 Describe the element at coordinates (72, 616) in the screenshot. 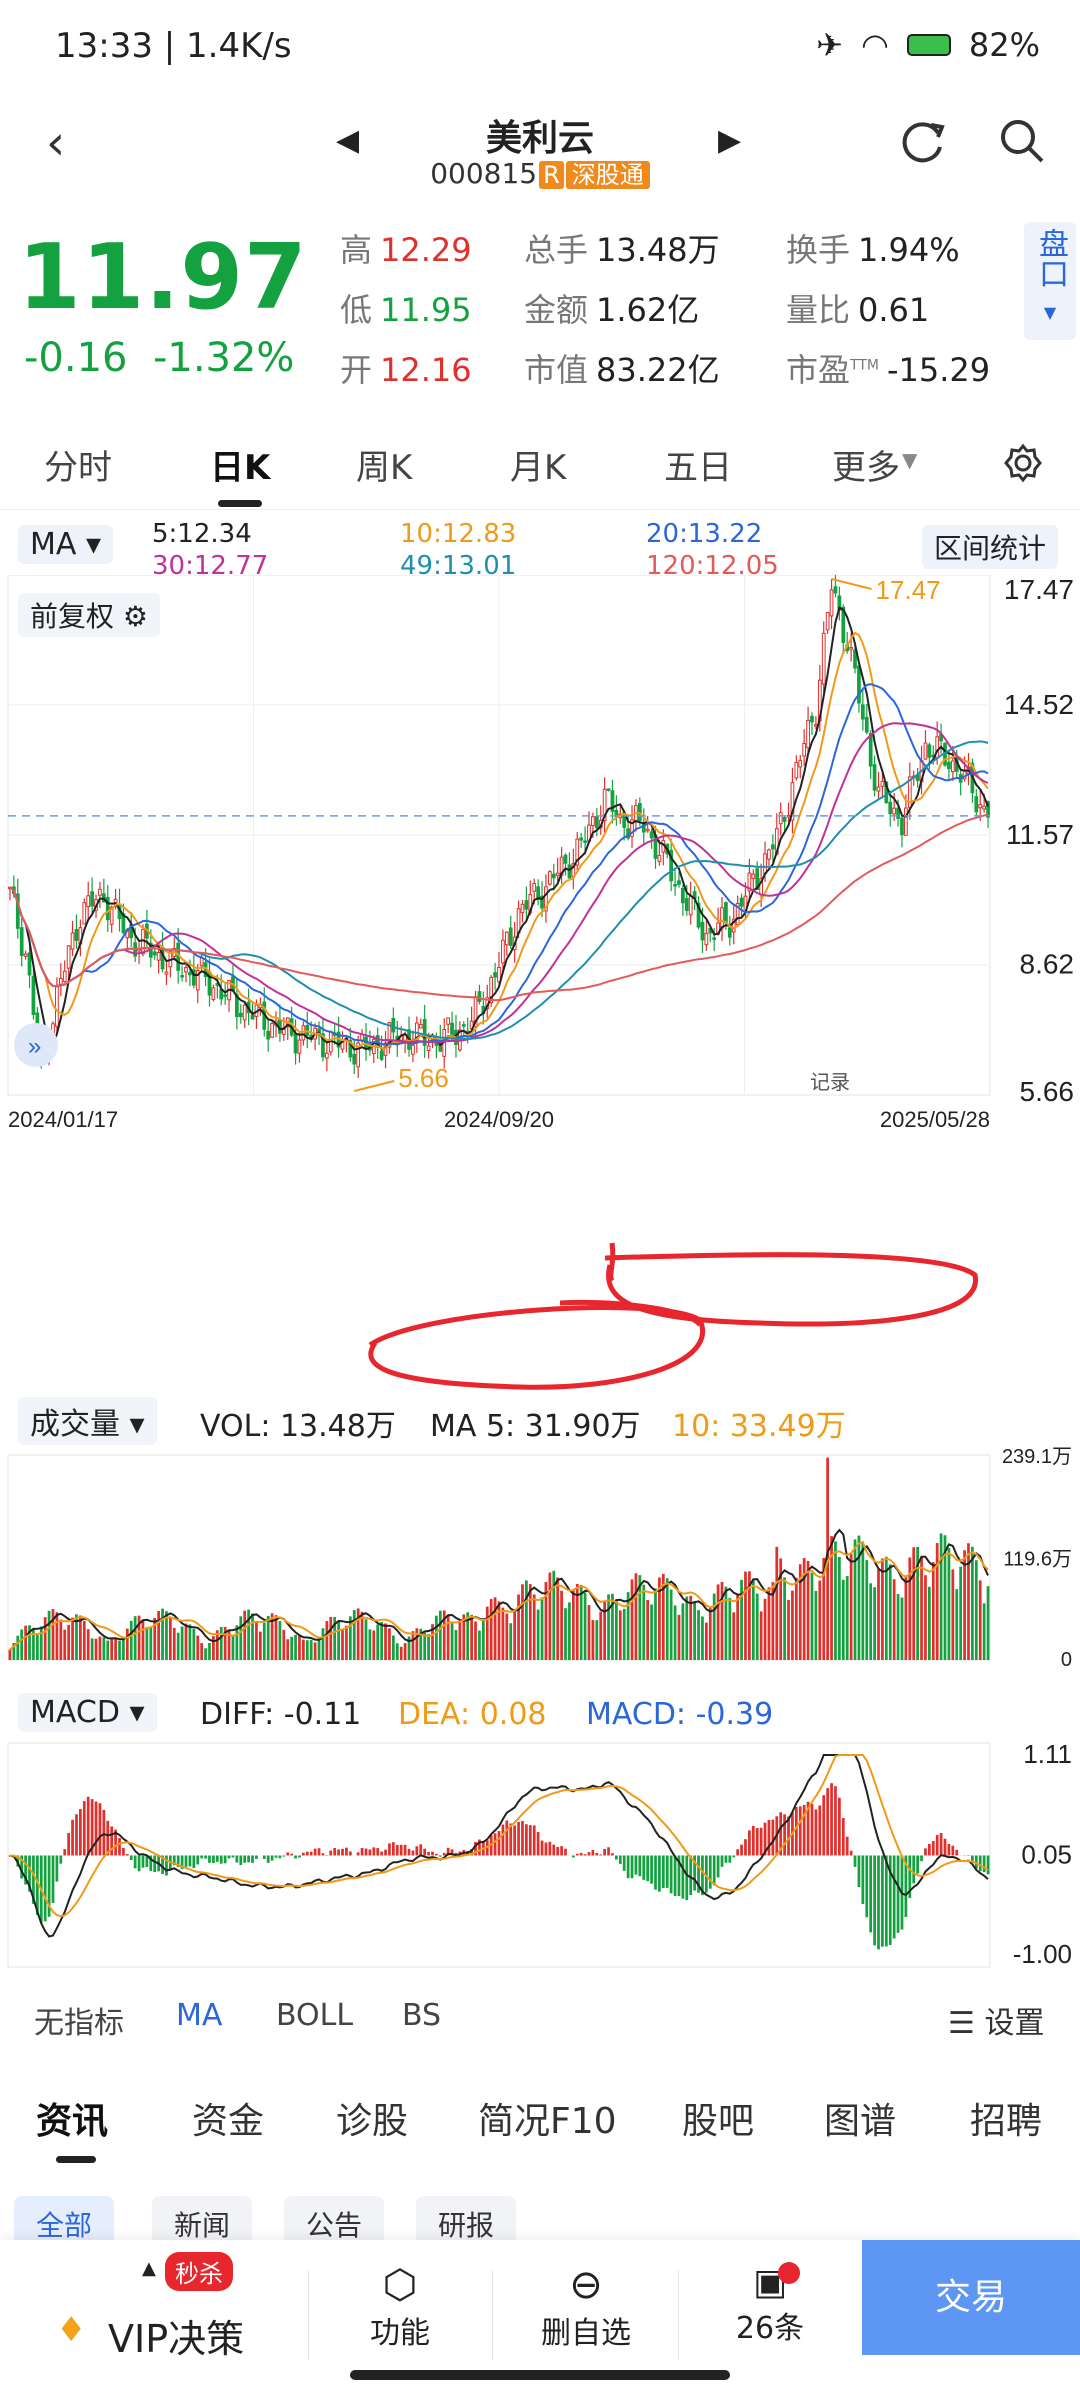

I see `adjust-label: 前复权` at that location.